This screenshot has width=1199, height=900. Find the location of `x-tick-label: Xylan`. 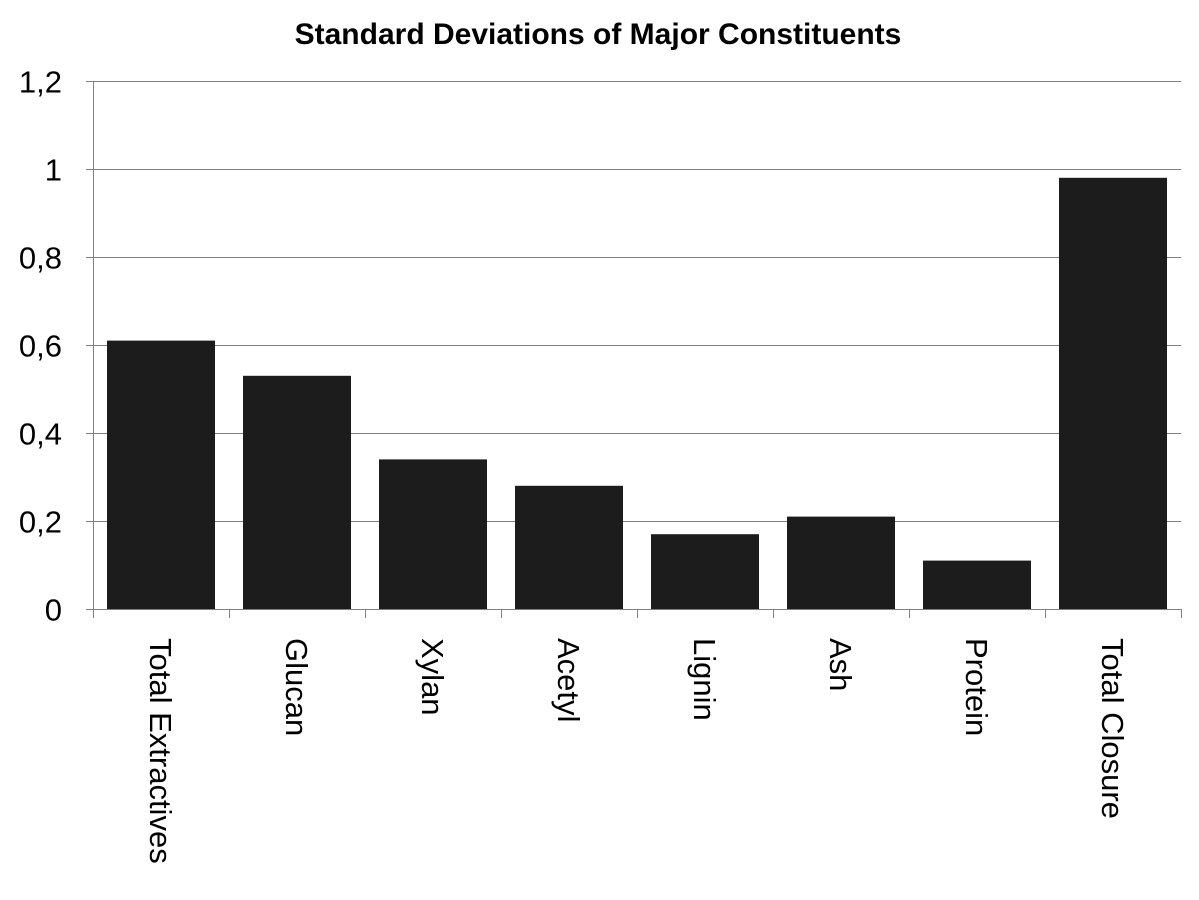

x-tick-label: Xylan is located at coordinates (432, 677).